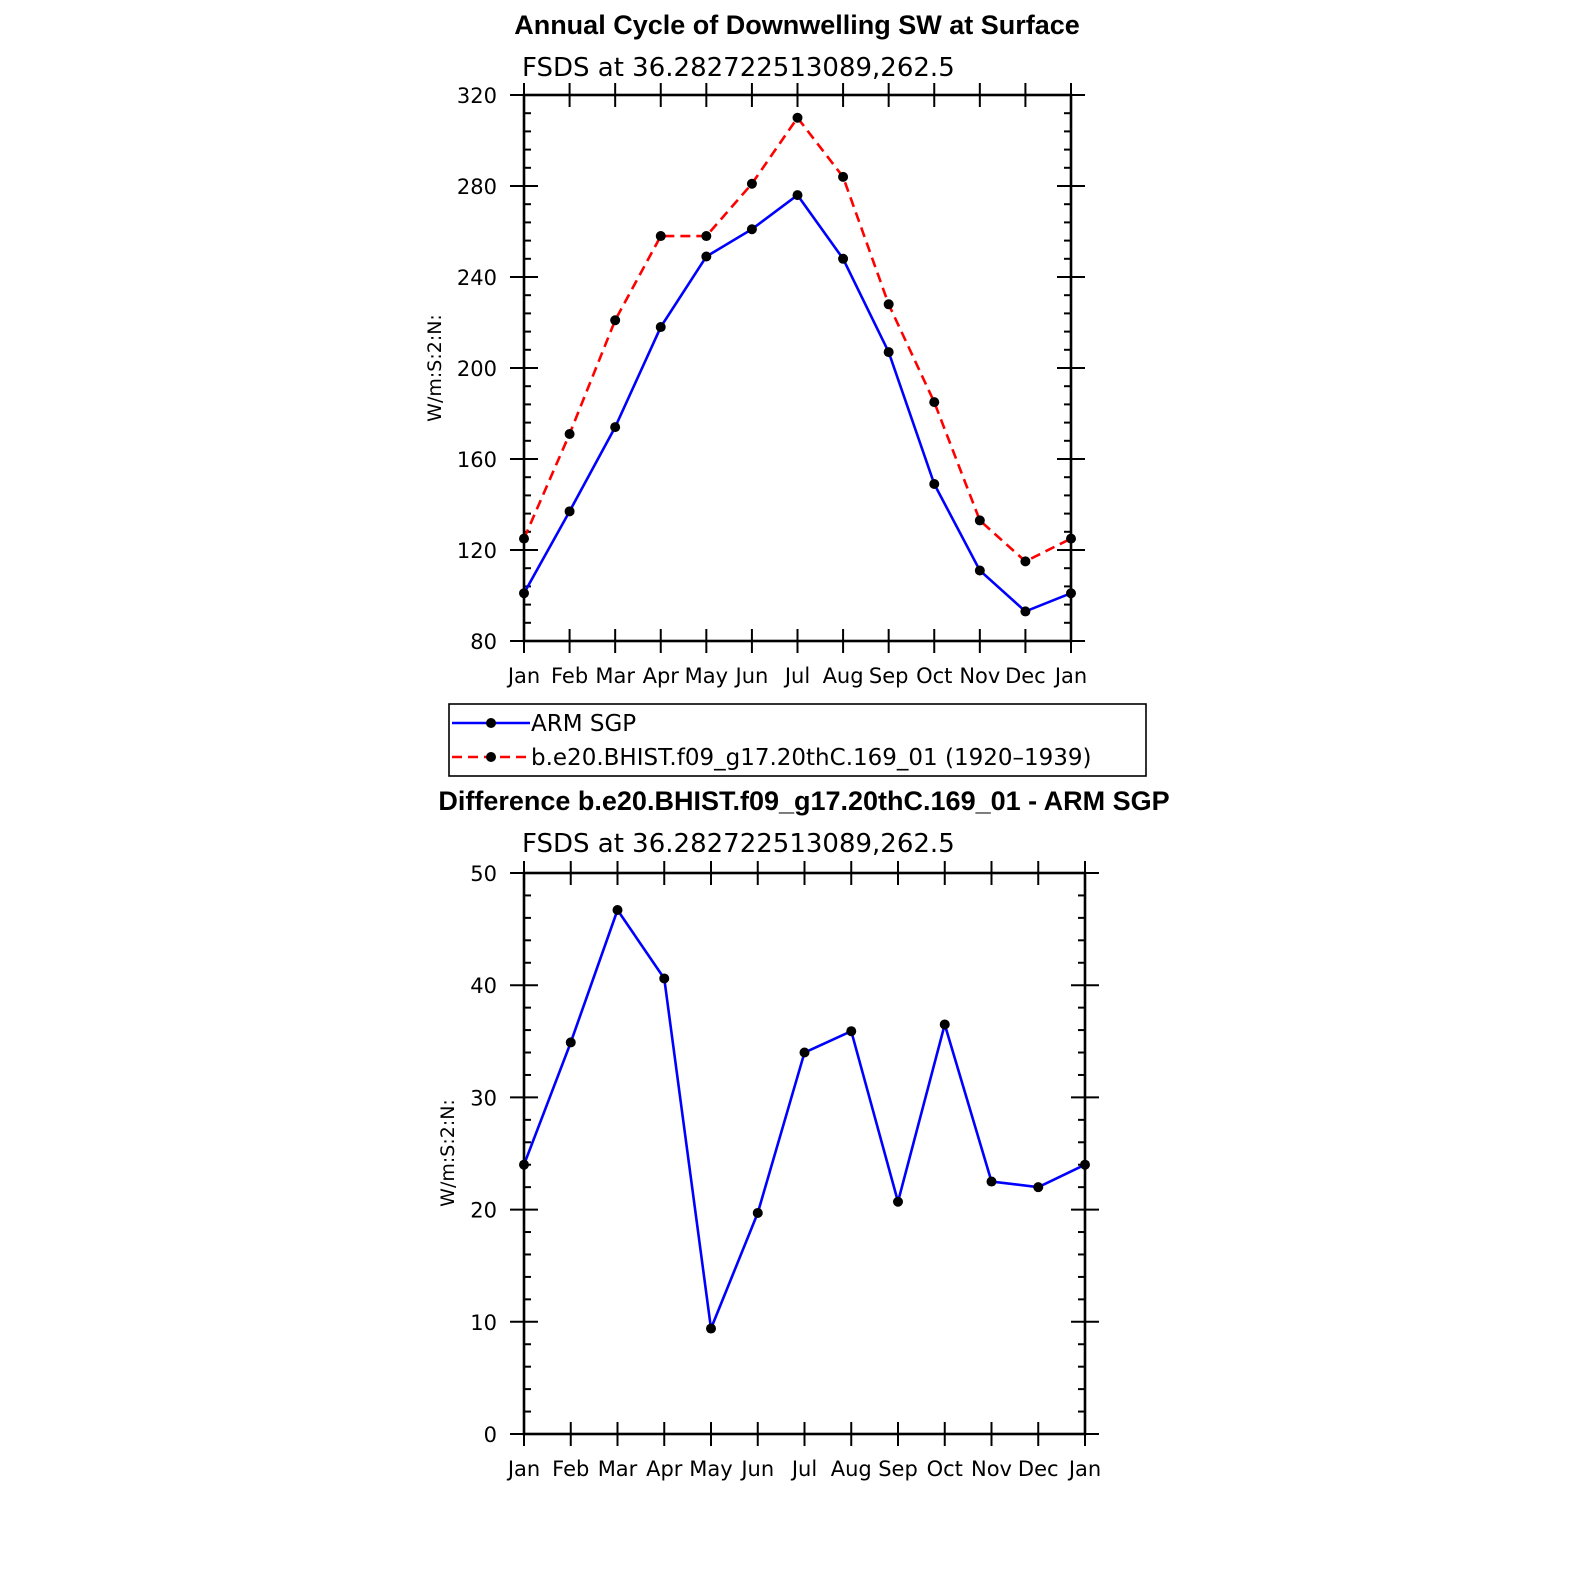 This screenshot has width=1574, height=1574. I want to click on y-tick-label: 30, so click(483, 1098).